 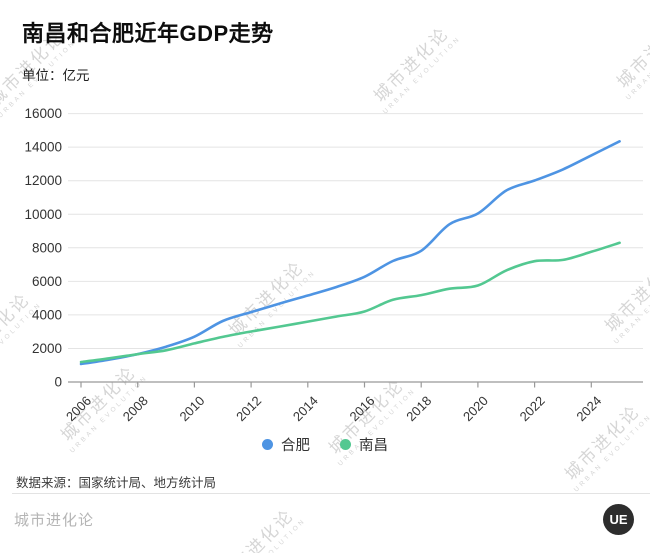 What do you see at coordinates (58, 382) in the screenshot?
I see `y-axis-label: 0` at bounding box center [58, 382].